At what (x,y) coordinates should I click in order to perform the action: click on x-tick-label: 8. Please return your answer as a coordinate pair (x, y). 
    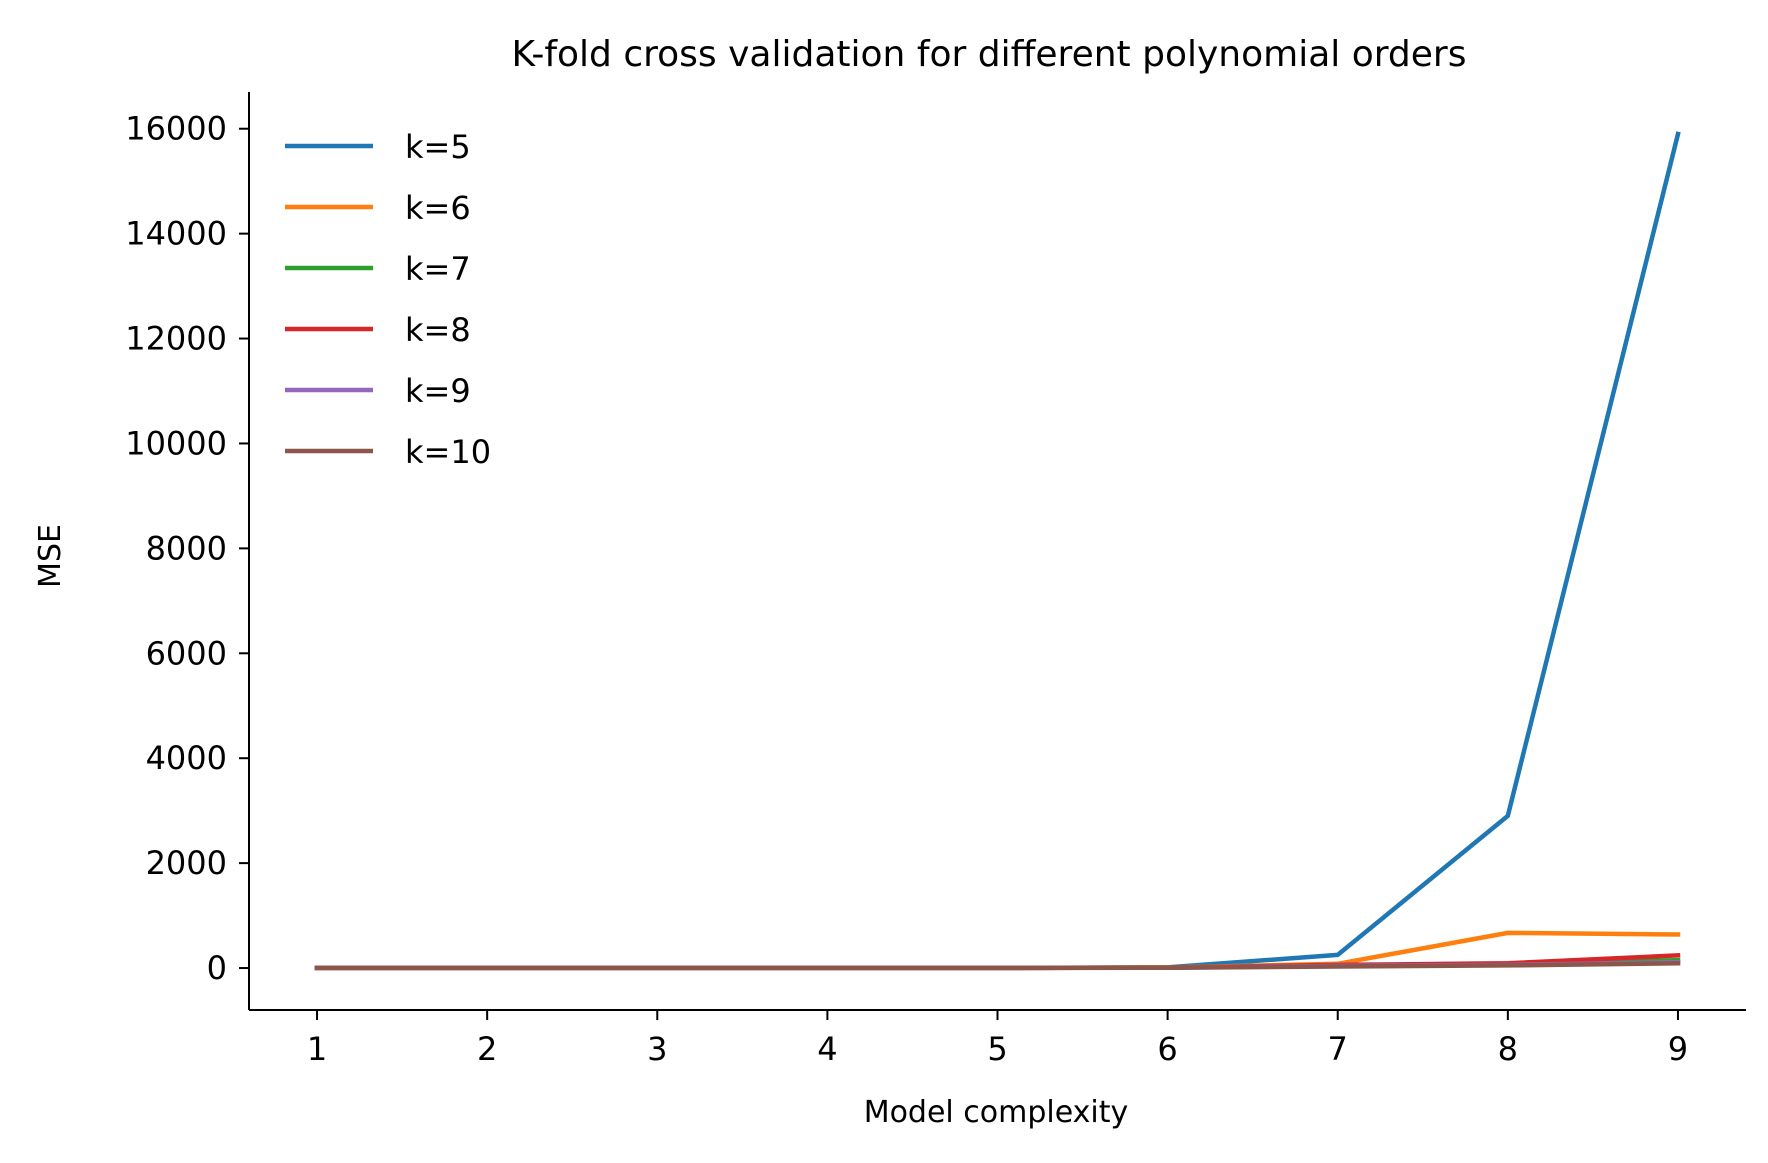
    Looking at the image, I should click on (1508, 1049).